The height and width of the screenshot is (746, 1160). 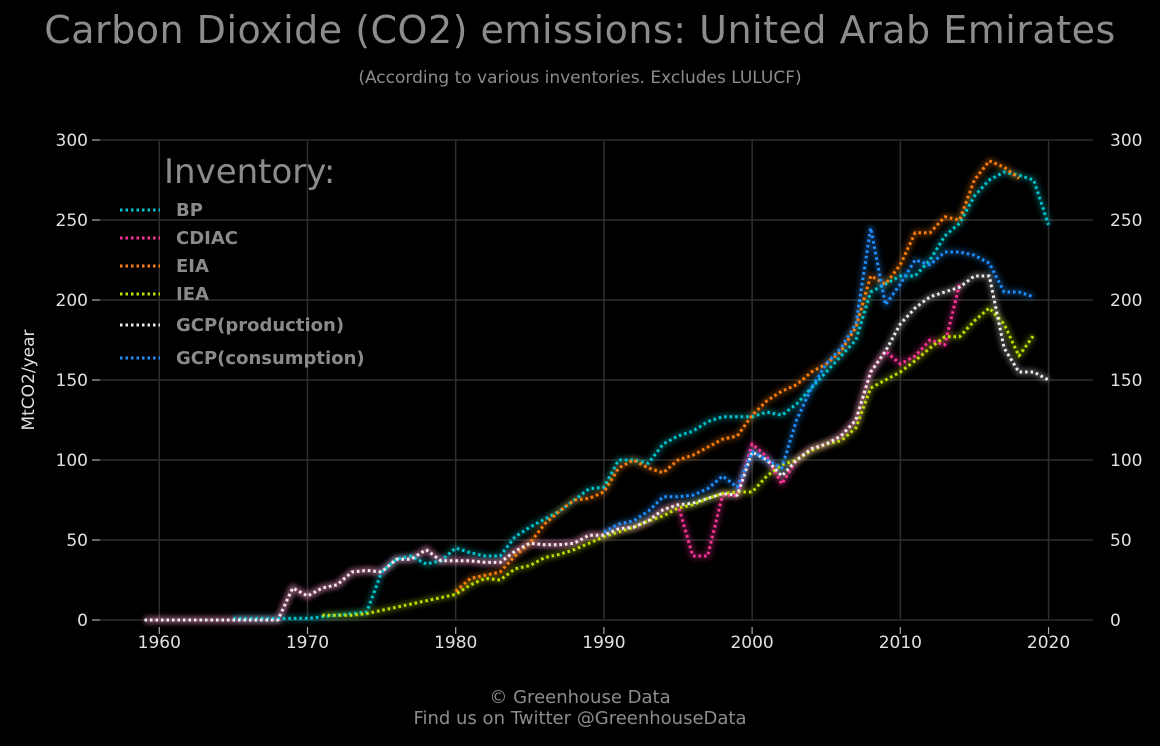 I want to click on footer-copyright: © Greenhouse Data, so click(x=580, y=697).